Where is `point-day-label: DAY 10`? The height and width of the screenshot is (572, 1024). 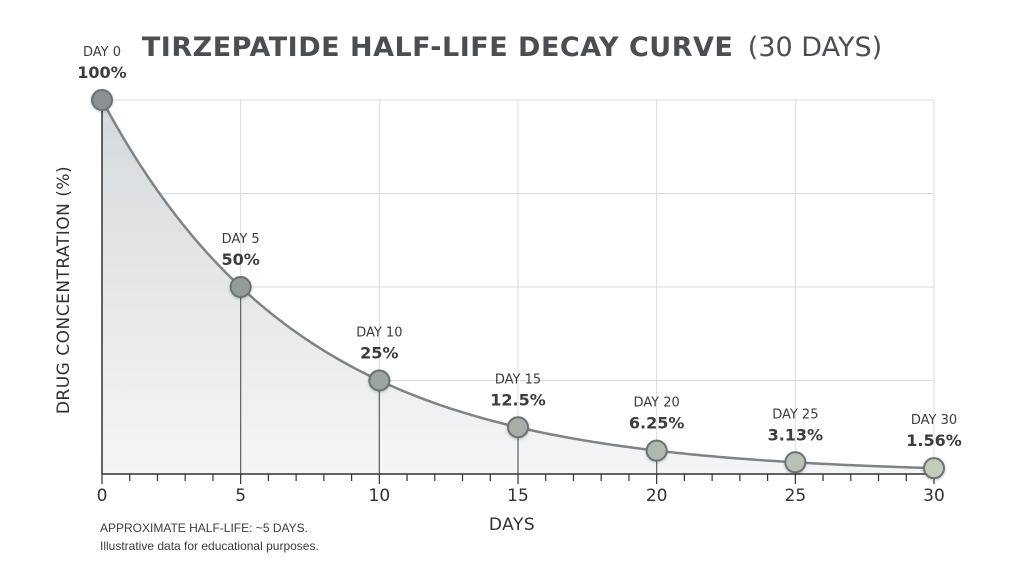 point-day-label: DAY 10 is located at coordinates (379, 333).